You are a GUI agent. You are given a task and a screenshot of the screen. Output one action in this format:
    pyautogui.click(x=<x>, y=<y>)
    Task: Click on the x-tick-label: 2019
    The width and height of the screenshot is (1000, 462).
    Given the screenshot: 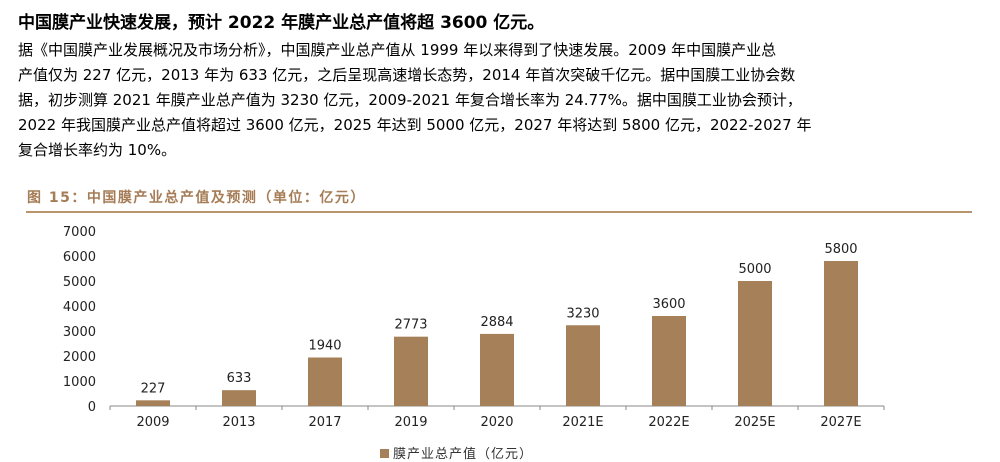 What is the action you would take?
    pyautogui.click(x=410, y=422)
    